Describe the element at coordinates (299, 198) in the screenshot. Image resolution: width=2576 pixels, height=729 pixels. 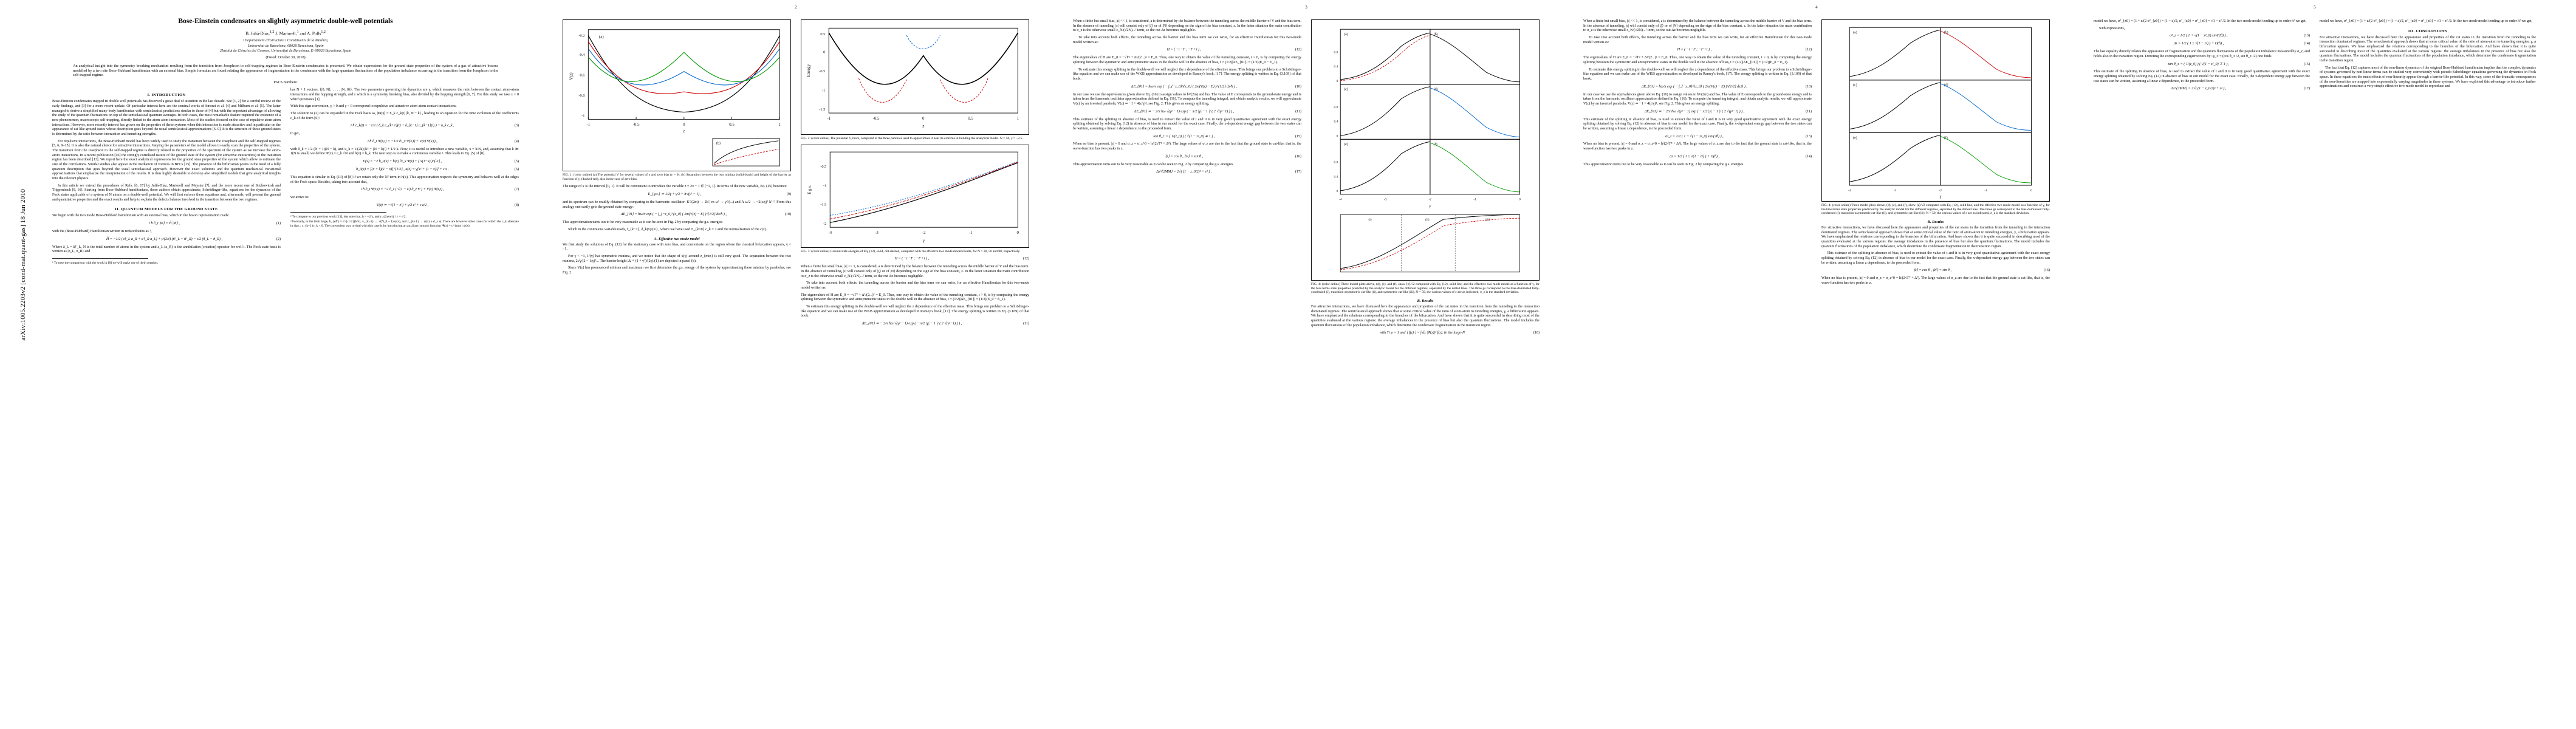
I see `paragraph-r-7: we arrive to:` at that location.